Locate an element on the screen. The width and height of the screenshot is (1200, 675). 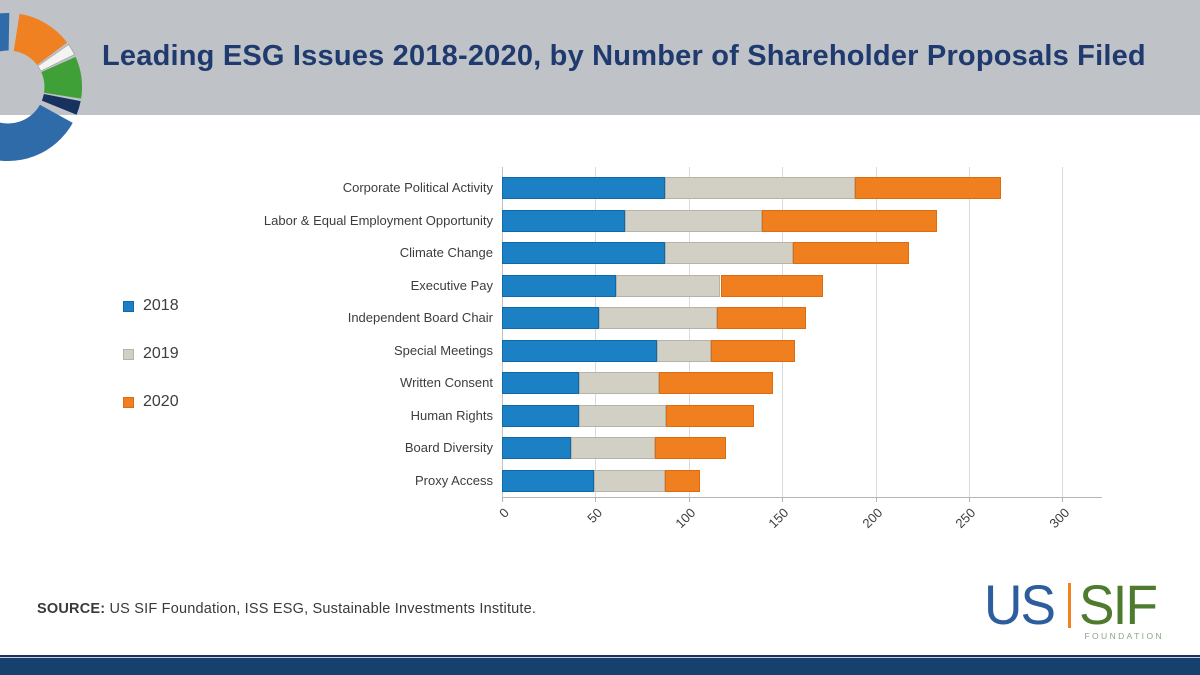
legend-swatch-2019 is located at coordinates (128, 354).